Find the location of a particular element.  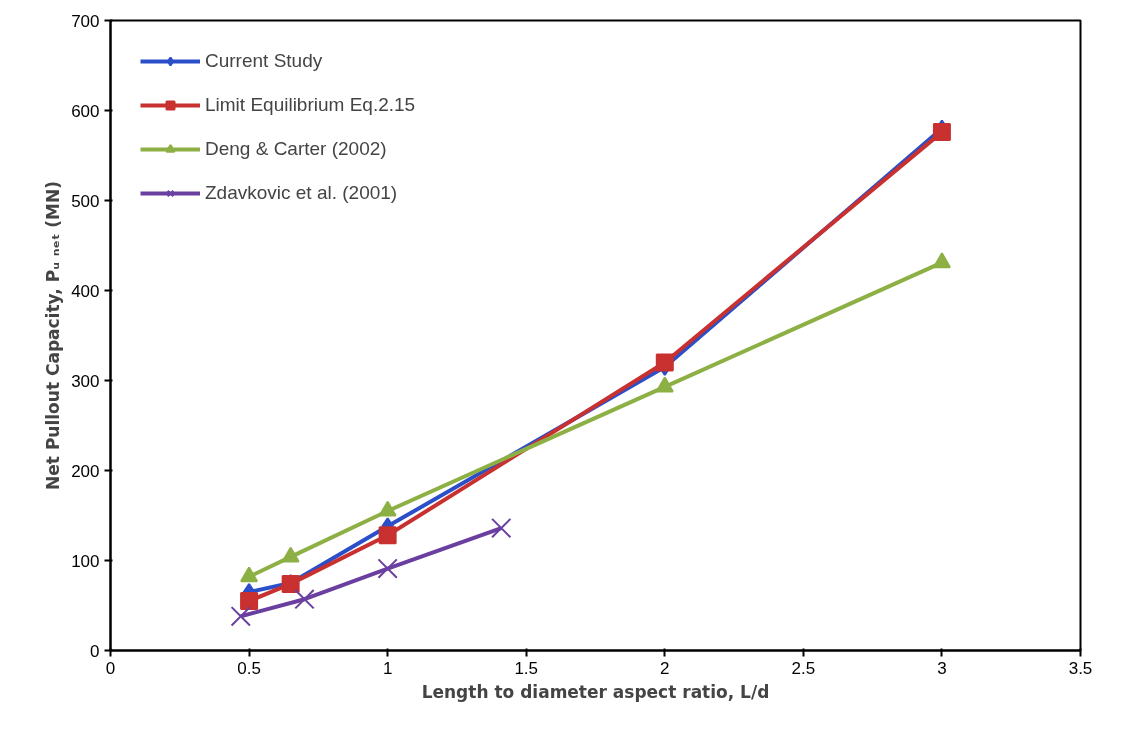

y-tick-label: 600 is located at coordinates (85, 111).